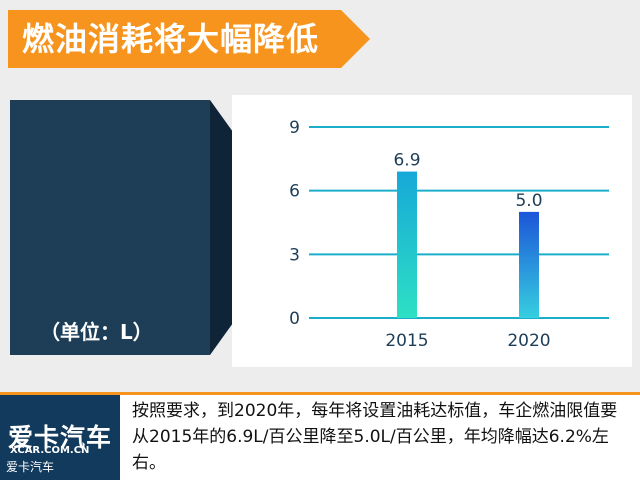 This screenshot has height=480, width=640. I want to click on logo-english: XCAR.COM.CN, so click(50, 450).